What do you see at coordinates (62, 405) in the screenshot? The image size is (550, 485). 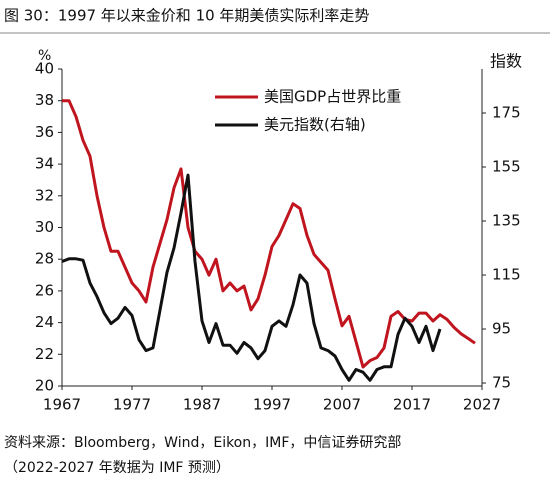 I see `x-tick-label: 1967` at bounding box center [62, 405].